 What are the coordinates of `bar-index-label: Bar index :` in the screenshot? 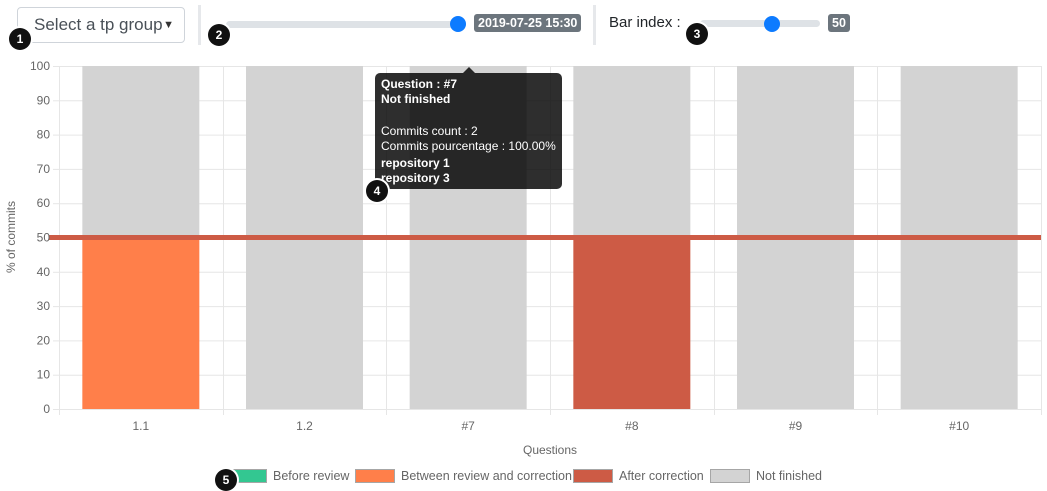 It's located at (645, 22).